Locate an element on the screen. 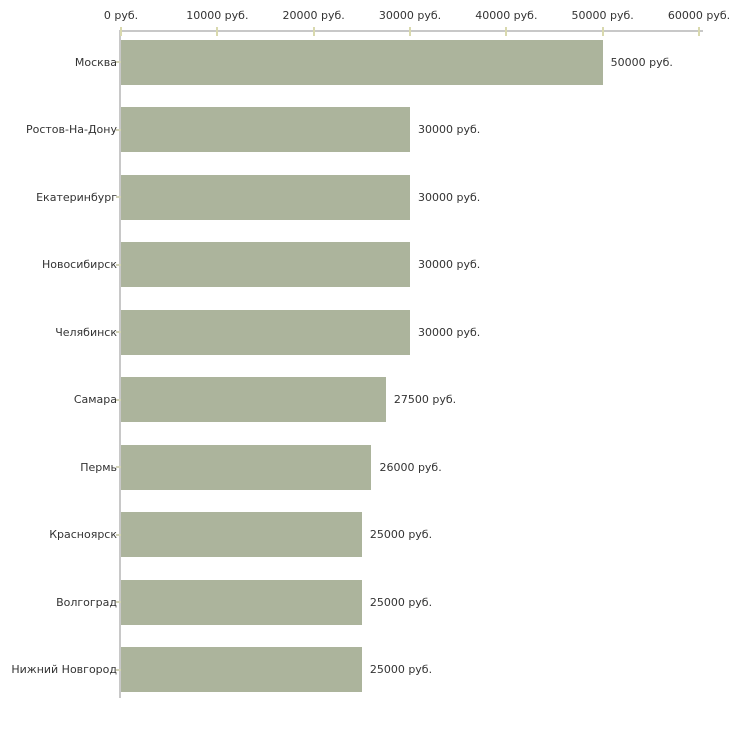 The image size is (730, 730). category-label: Челябинск is located at coordinates (86, 332).